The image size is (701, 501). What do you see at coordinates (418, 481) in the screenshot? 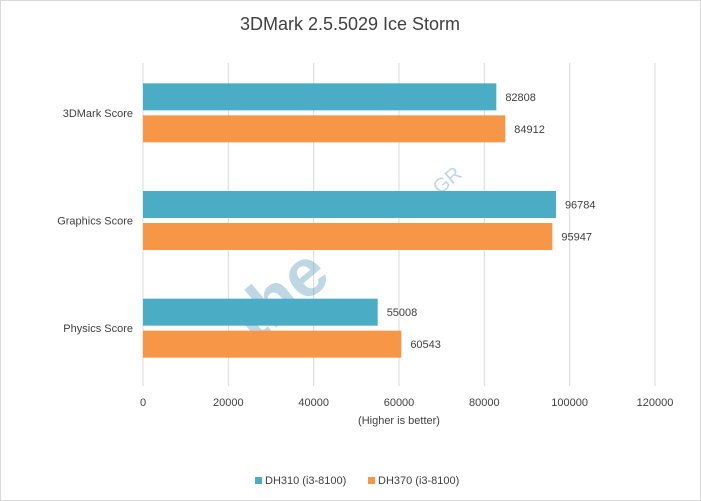
I see `legend-item: DH370 (i3-8100)` at bounding box center [418, 481].